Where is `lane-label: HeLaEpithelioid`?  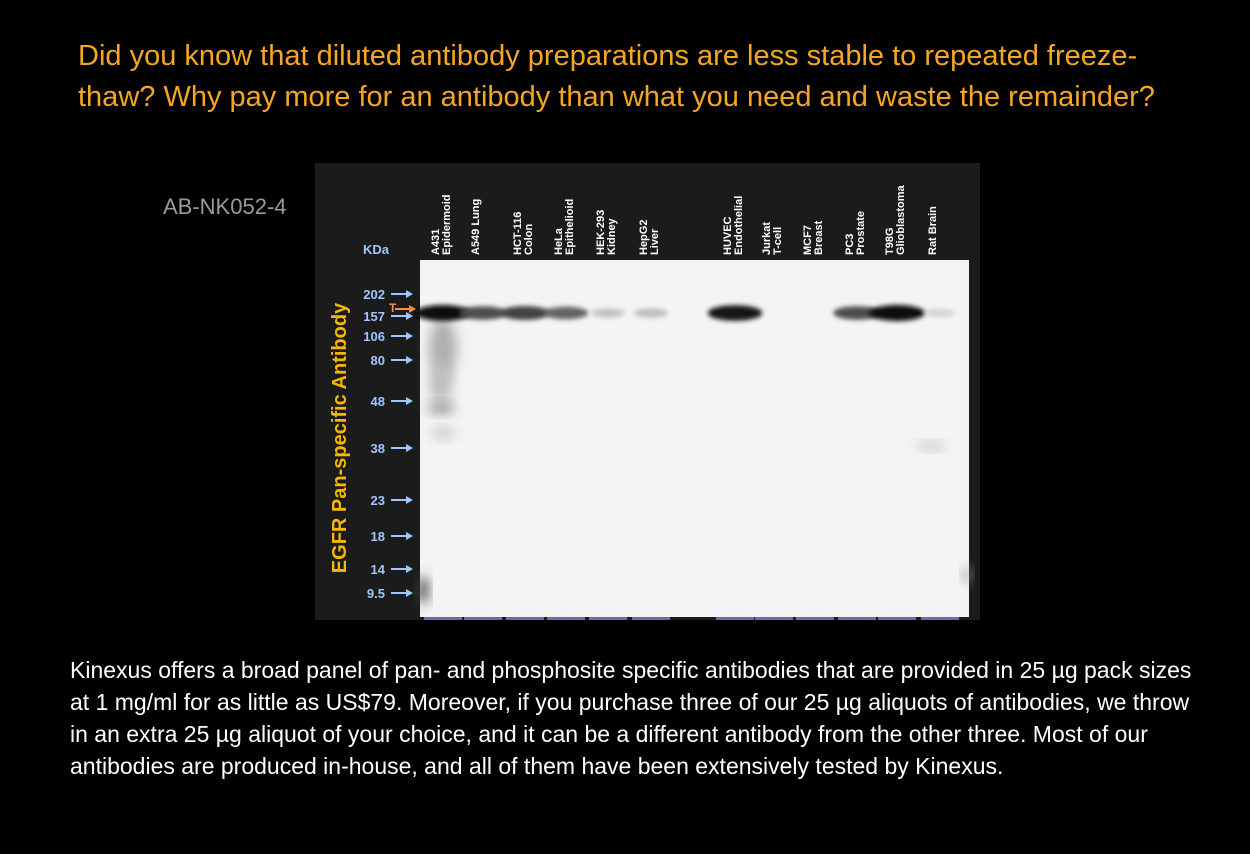 lane-label: HeLaEpithelioid is located at coordinates (564, 227).